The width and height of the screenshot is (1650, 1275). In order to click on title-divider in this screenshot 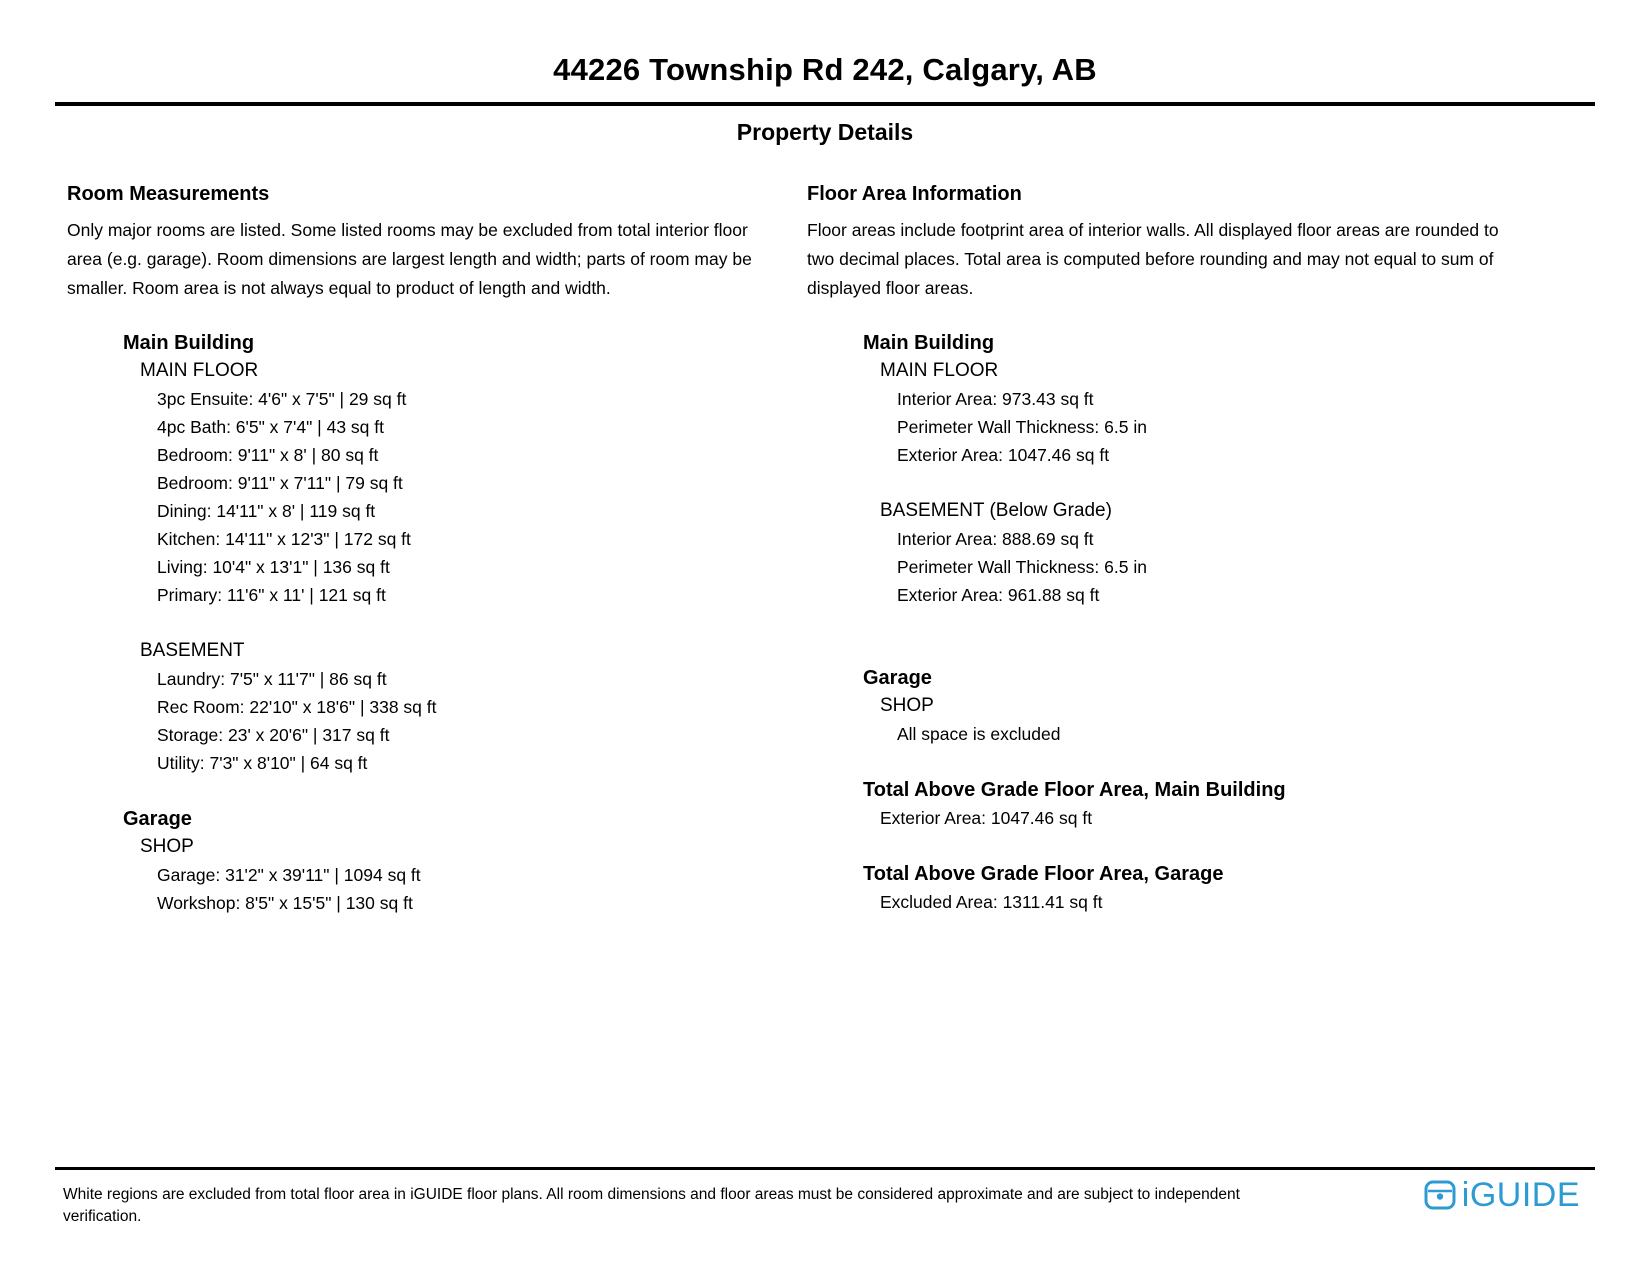, I will do `click(825, 104)`.